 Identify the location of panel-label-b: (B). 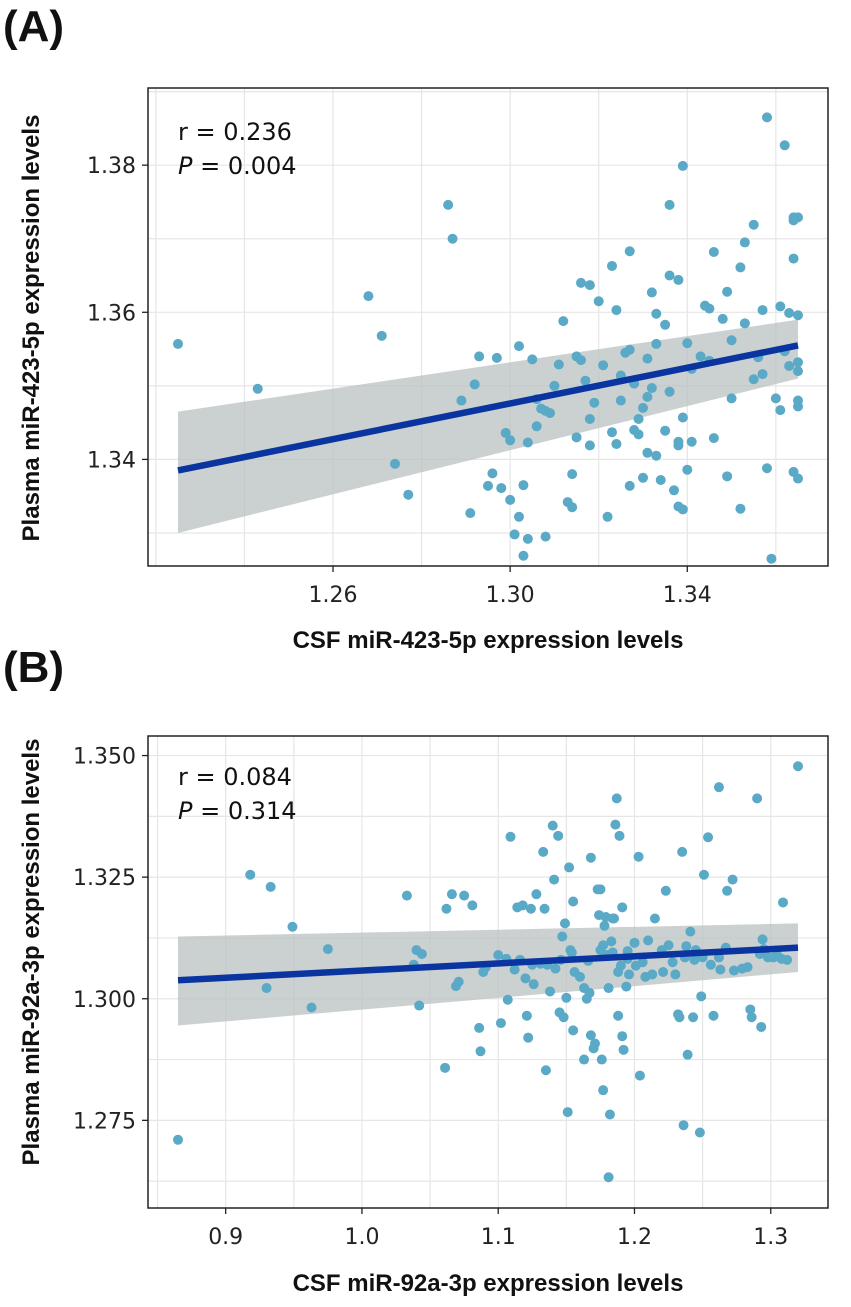
(34, 667).